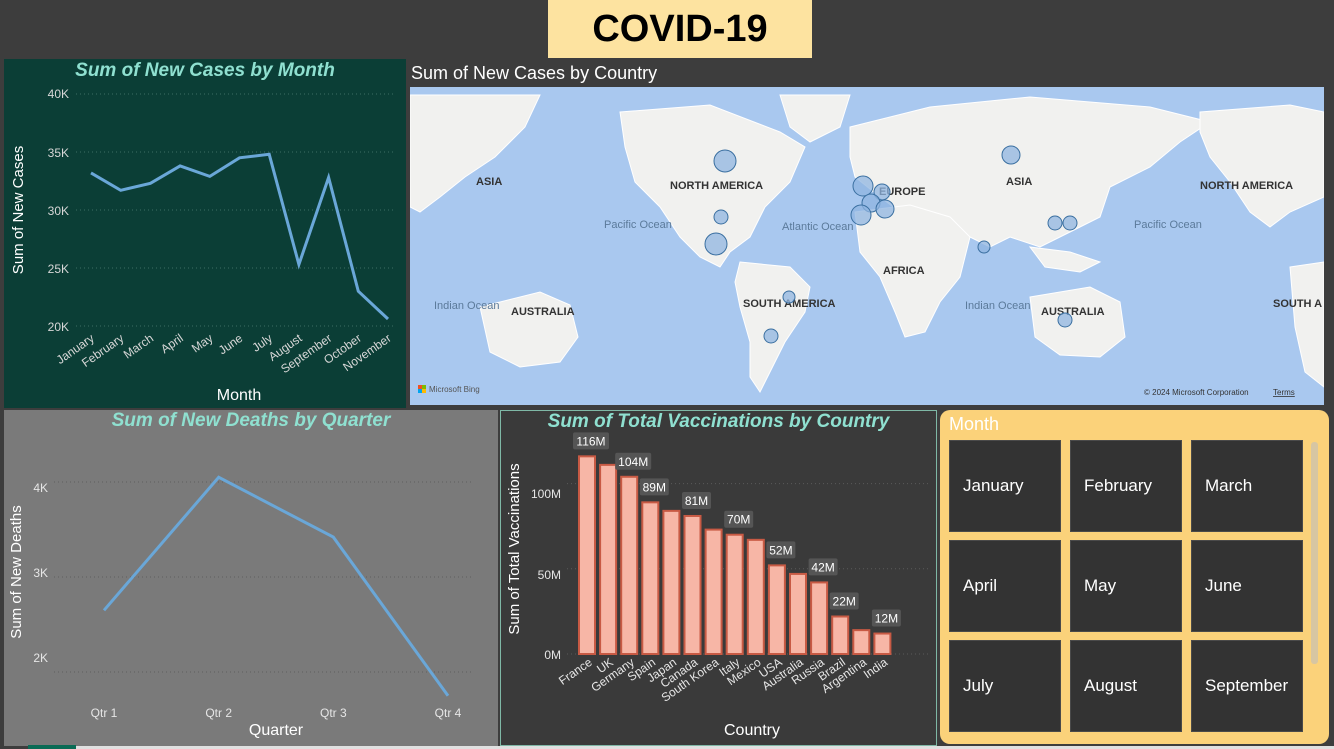 The image size is (1334, 749). Describe the element at coordinates (489, 182) in the screenshot. I see `map-label: ASIA` at that location.